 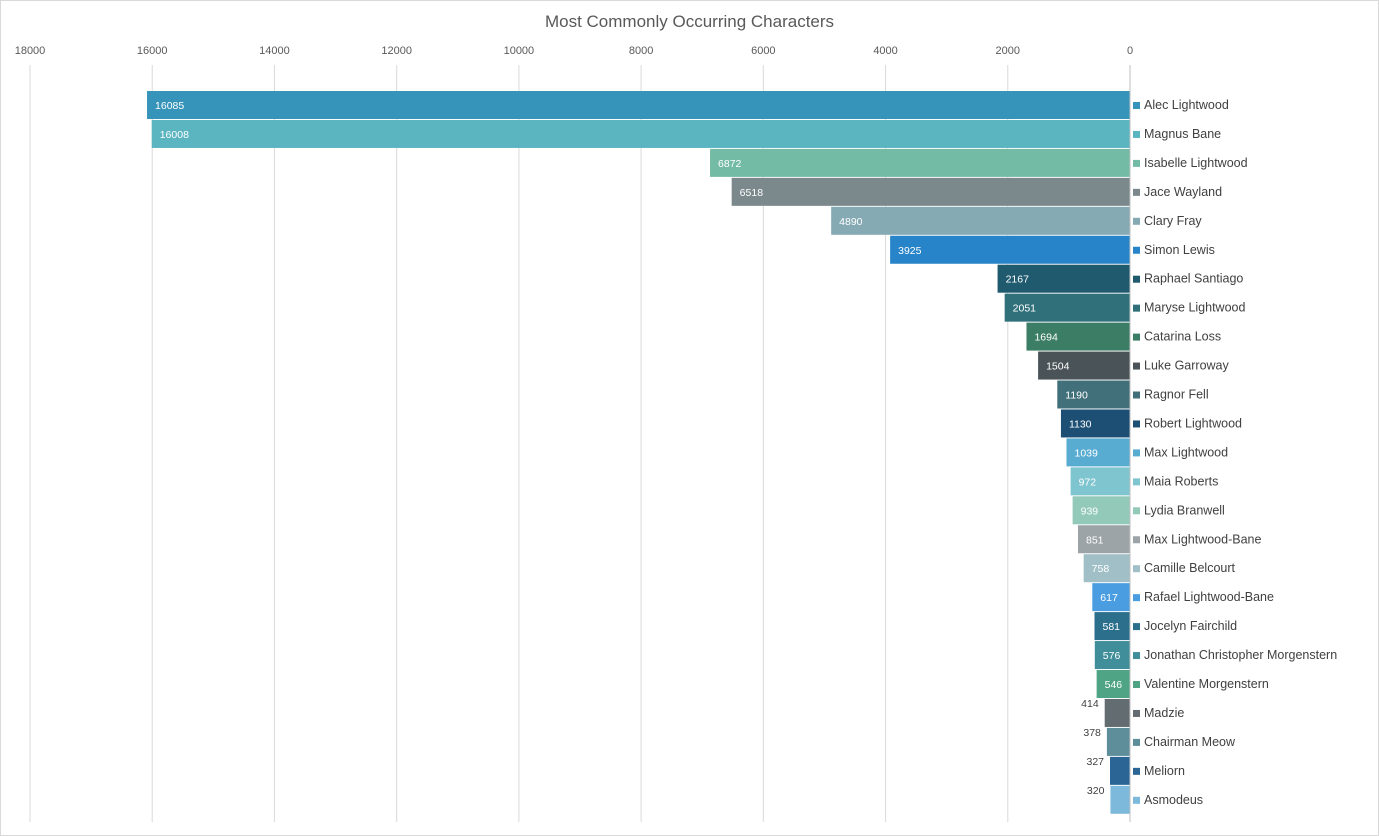 What do you see at coordinates (1095, 762) in the screenshot?
I see `data-label: 327` at bounding box center [1095, 762].